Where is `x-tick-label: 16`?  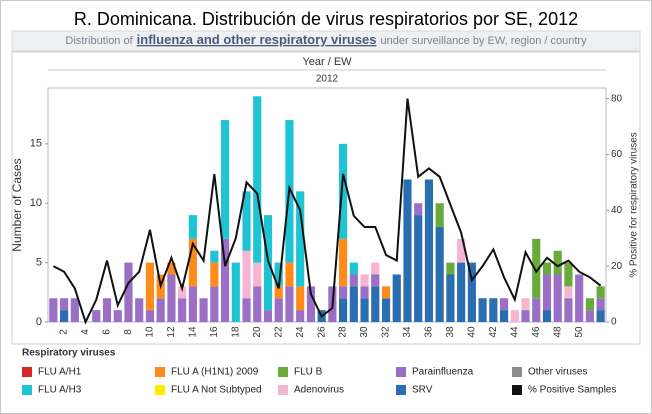 x-tick-label: 16 is located at coordinates (214, 332).